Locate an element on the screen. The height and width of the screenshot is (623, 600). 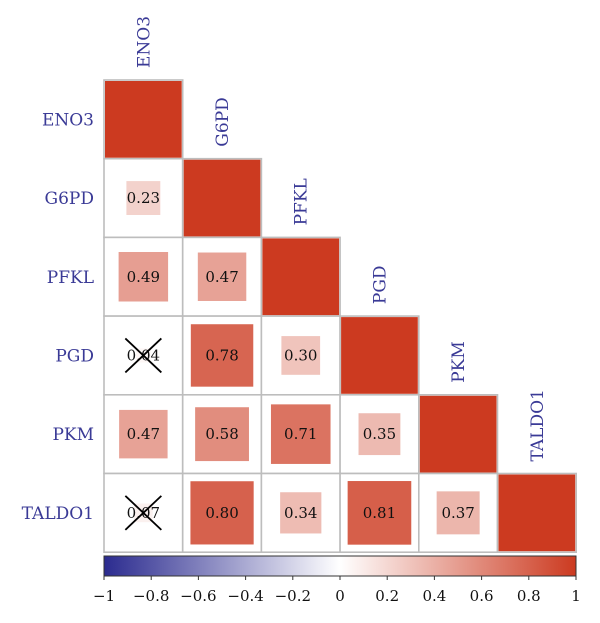
colorbar-gradient is located at coordinates (340, 566).